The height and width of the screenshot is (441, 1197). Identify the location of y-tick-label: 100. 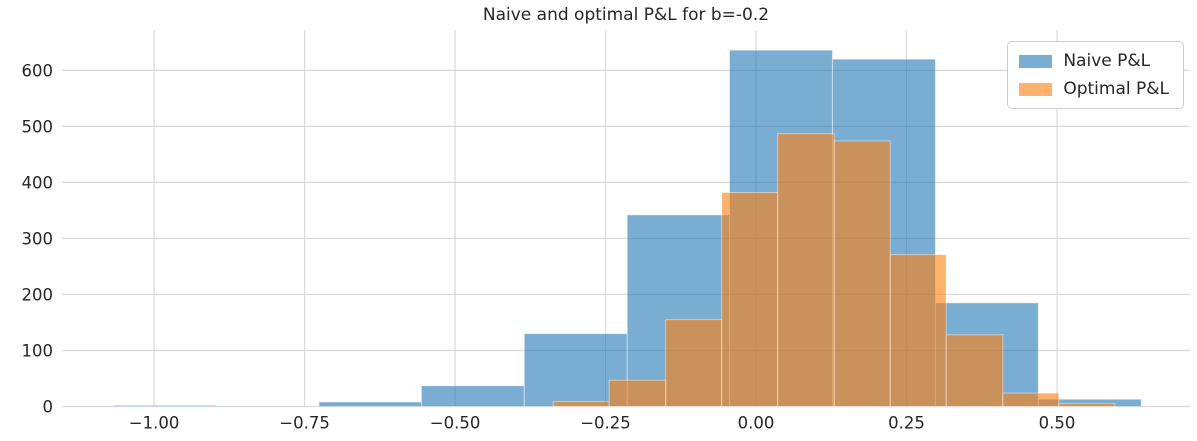
(38, 350).